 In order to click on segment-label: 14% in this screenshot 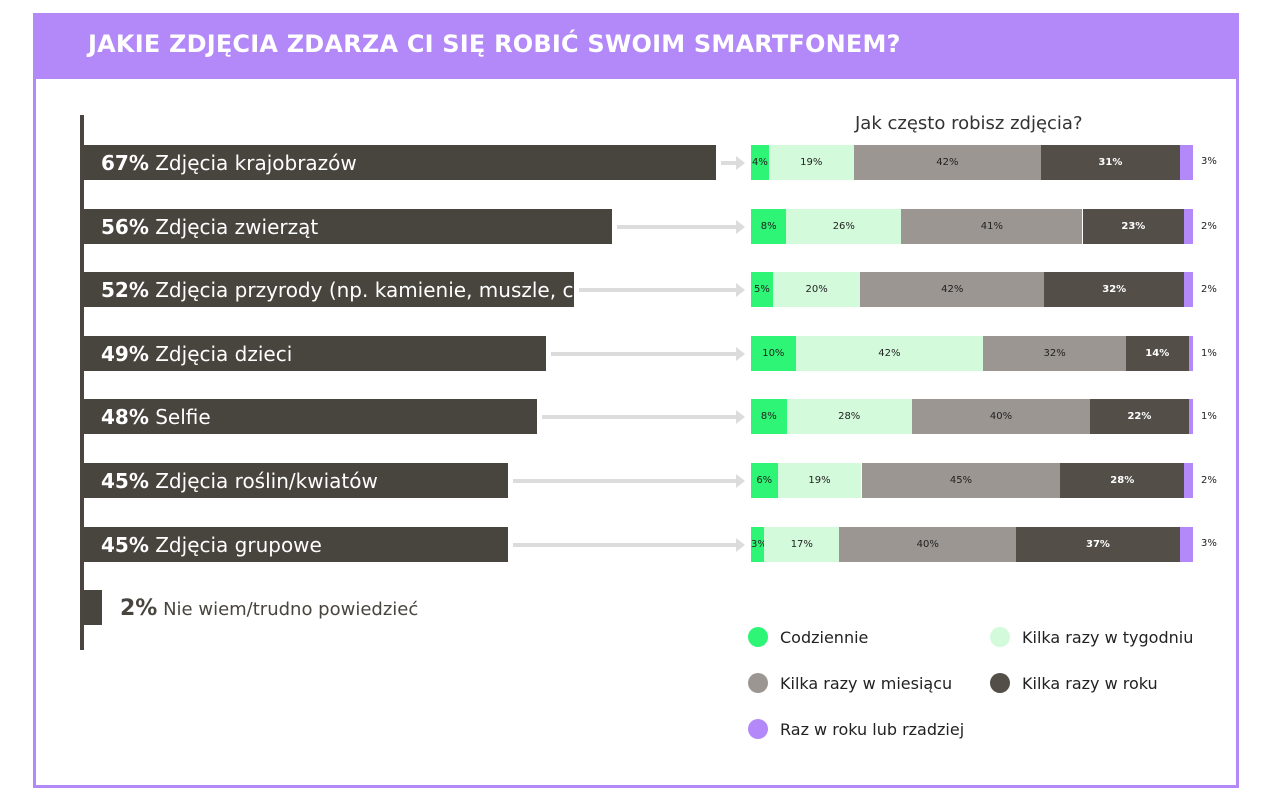, I will do `click(1157, 353)`.